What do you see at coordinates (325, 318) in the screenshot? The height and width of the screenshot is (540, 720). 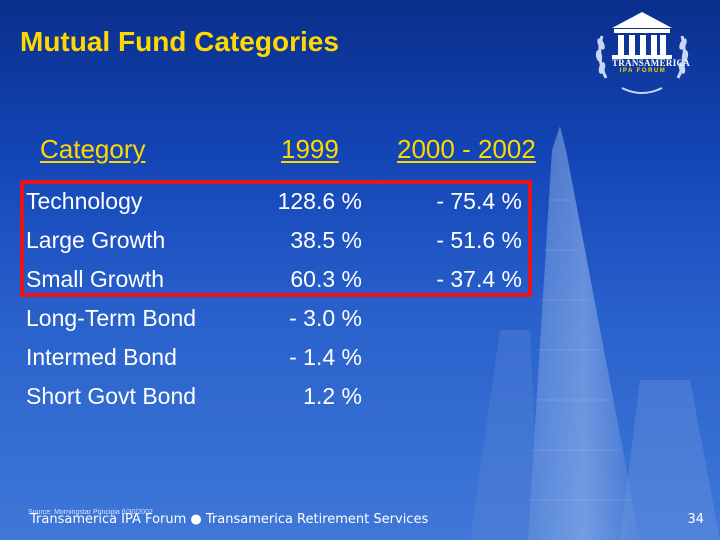 I see `return-1999-cell: - 3.0 %` at bounding box center [325, 318].